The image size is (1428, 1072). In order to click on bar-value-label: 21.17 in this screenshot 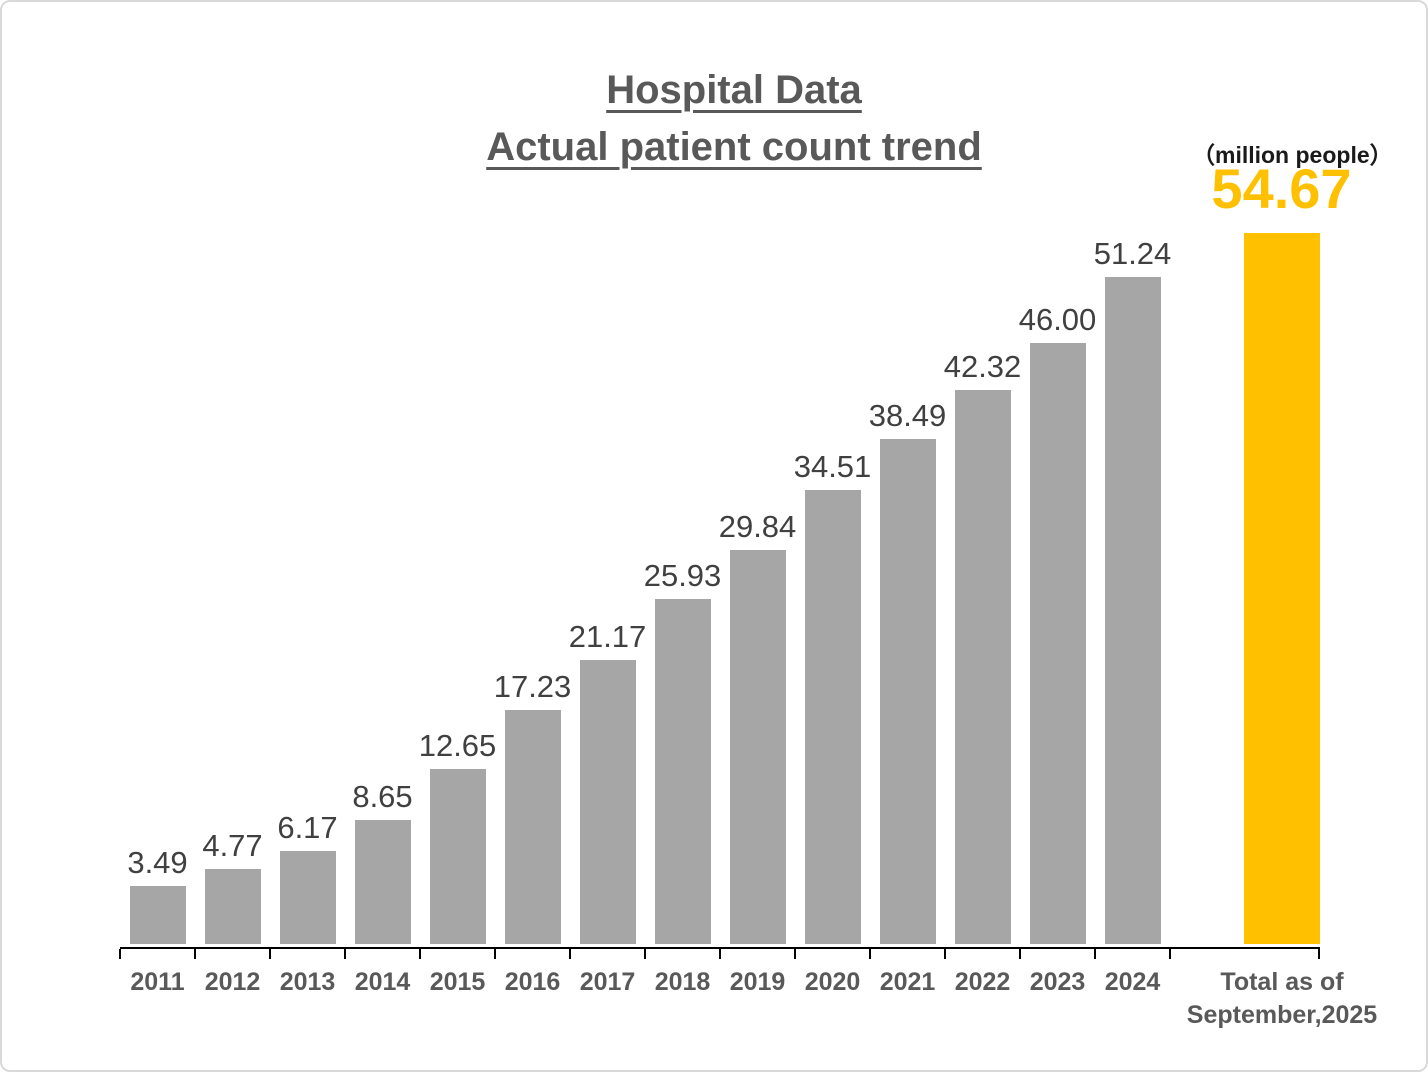, I will do `click(607, 636)`.